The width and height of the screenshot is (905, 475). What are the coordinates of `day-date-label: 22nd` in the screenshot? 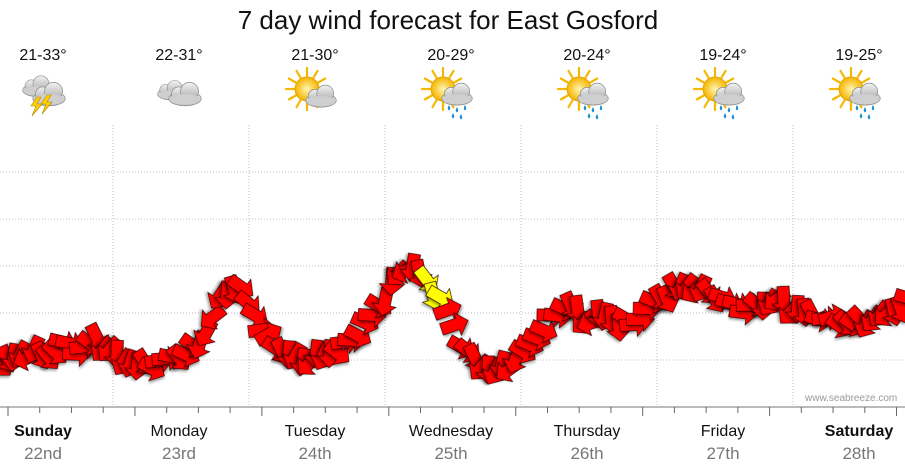 It's located at (43, 453).